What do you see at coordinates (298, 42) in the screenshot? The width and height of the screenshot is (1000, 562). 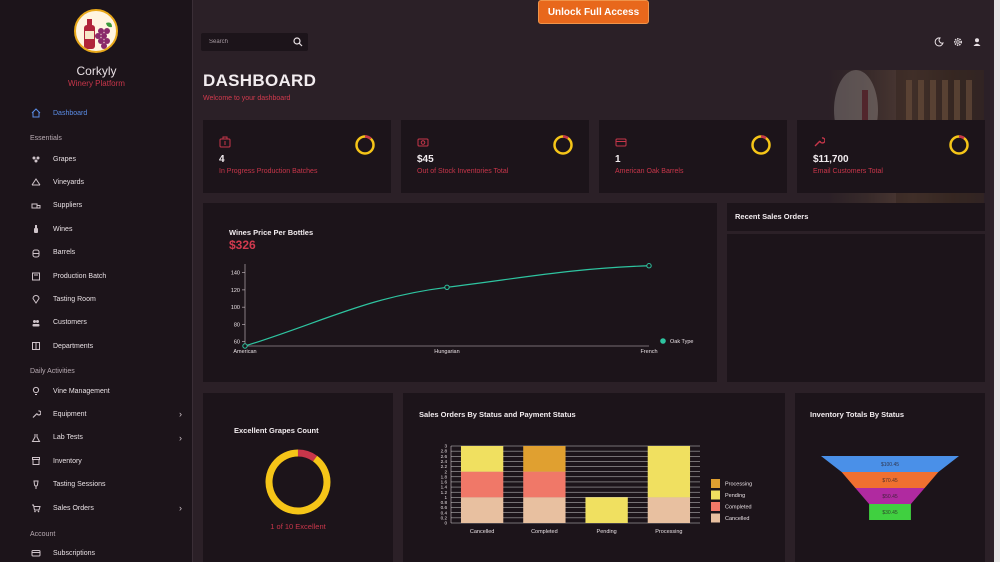 I see `search-icon` at bounding box center [298, 42].